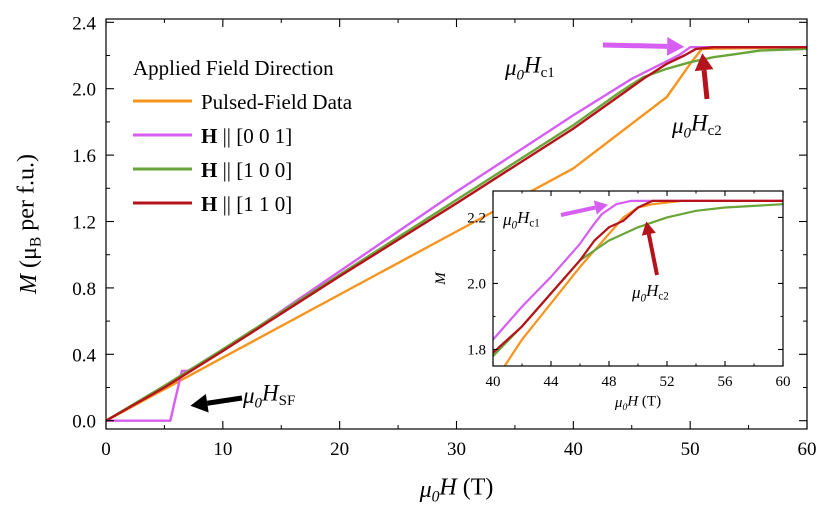  What do you see at coordinates (84, 23) in the screenshot?
I see `main-ytick-label-6: 2.4` at bounding box center [84, 23].